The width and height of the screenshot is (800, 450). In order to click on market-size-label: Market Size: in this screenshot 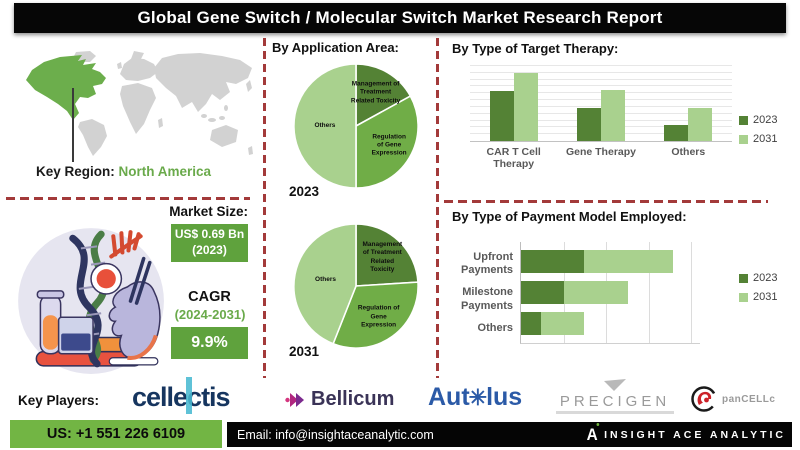, I will do `click(208, 211)`.